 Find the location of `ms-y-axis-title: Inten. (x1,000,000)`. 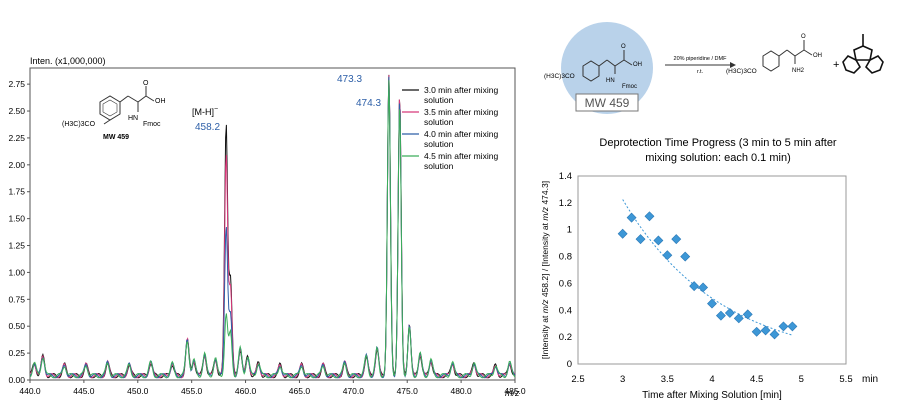

ms-y-axis-title: Inten. (x1,000,000) is located at coordinates (68, 61).